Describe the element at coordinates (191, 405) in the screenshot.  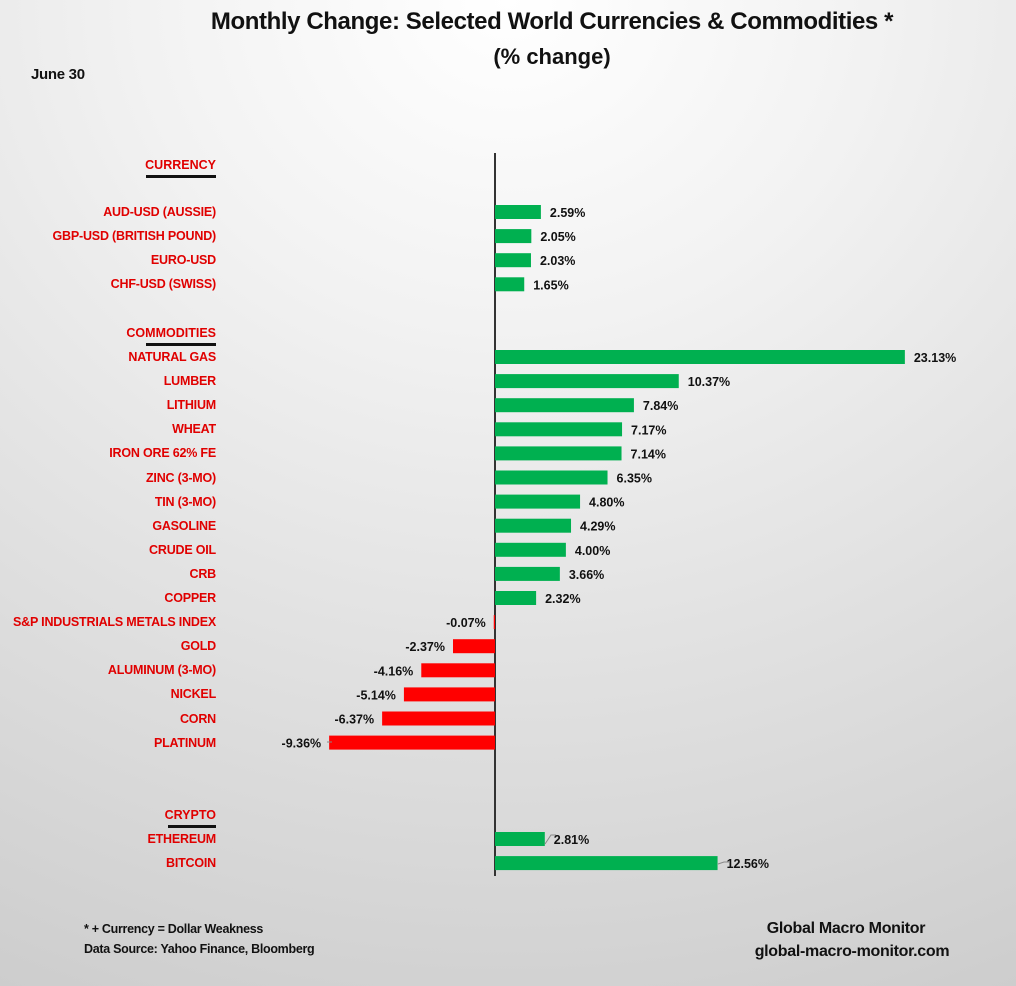
I see `category-label: LITHIUM` at that location.